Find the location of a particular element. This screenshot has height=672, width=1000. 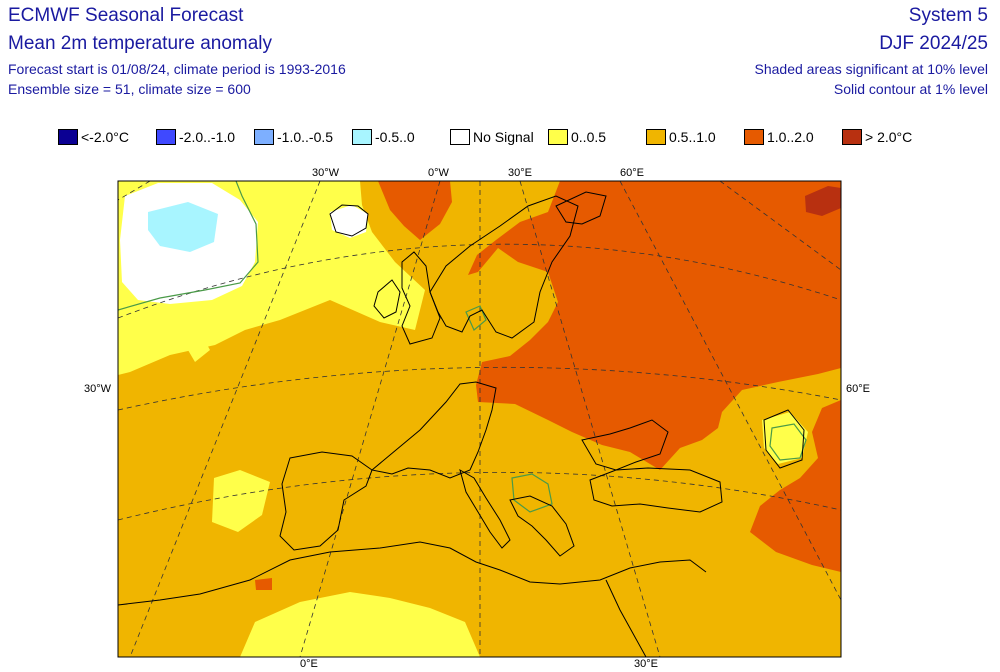

legend-item: No Signal is located at coordinates (492, 137).